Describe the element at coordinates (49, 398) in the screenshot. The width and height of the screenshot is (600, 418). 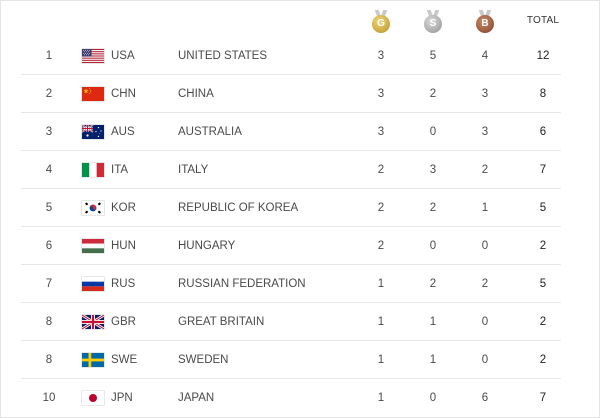
I see `rank: 10` at that location.